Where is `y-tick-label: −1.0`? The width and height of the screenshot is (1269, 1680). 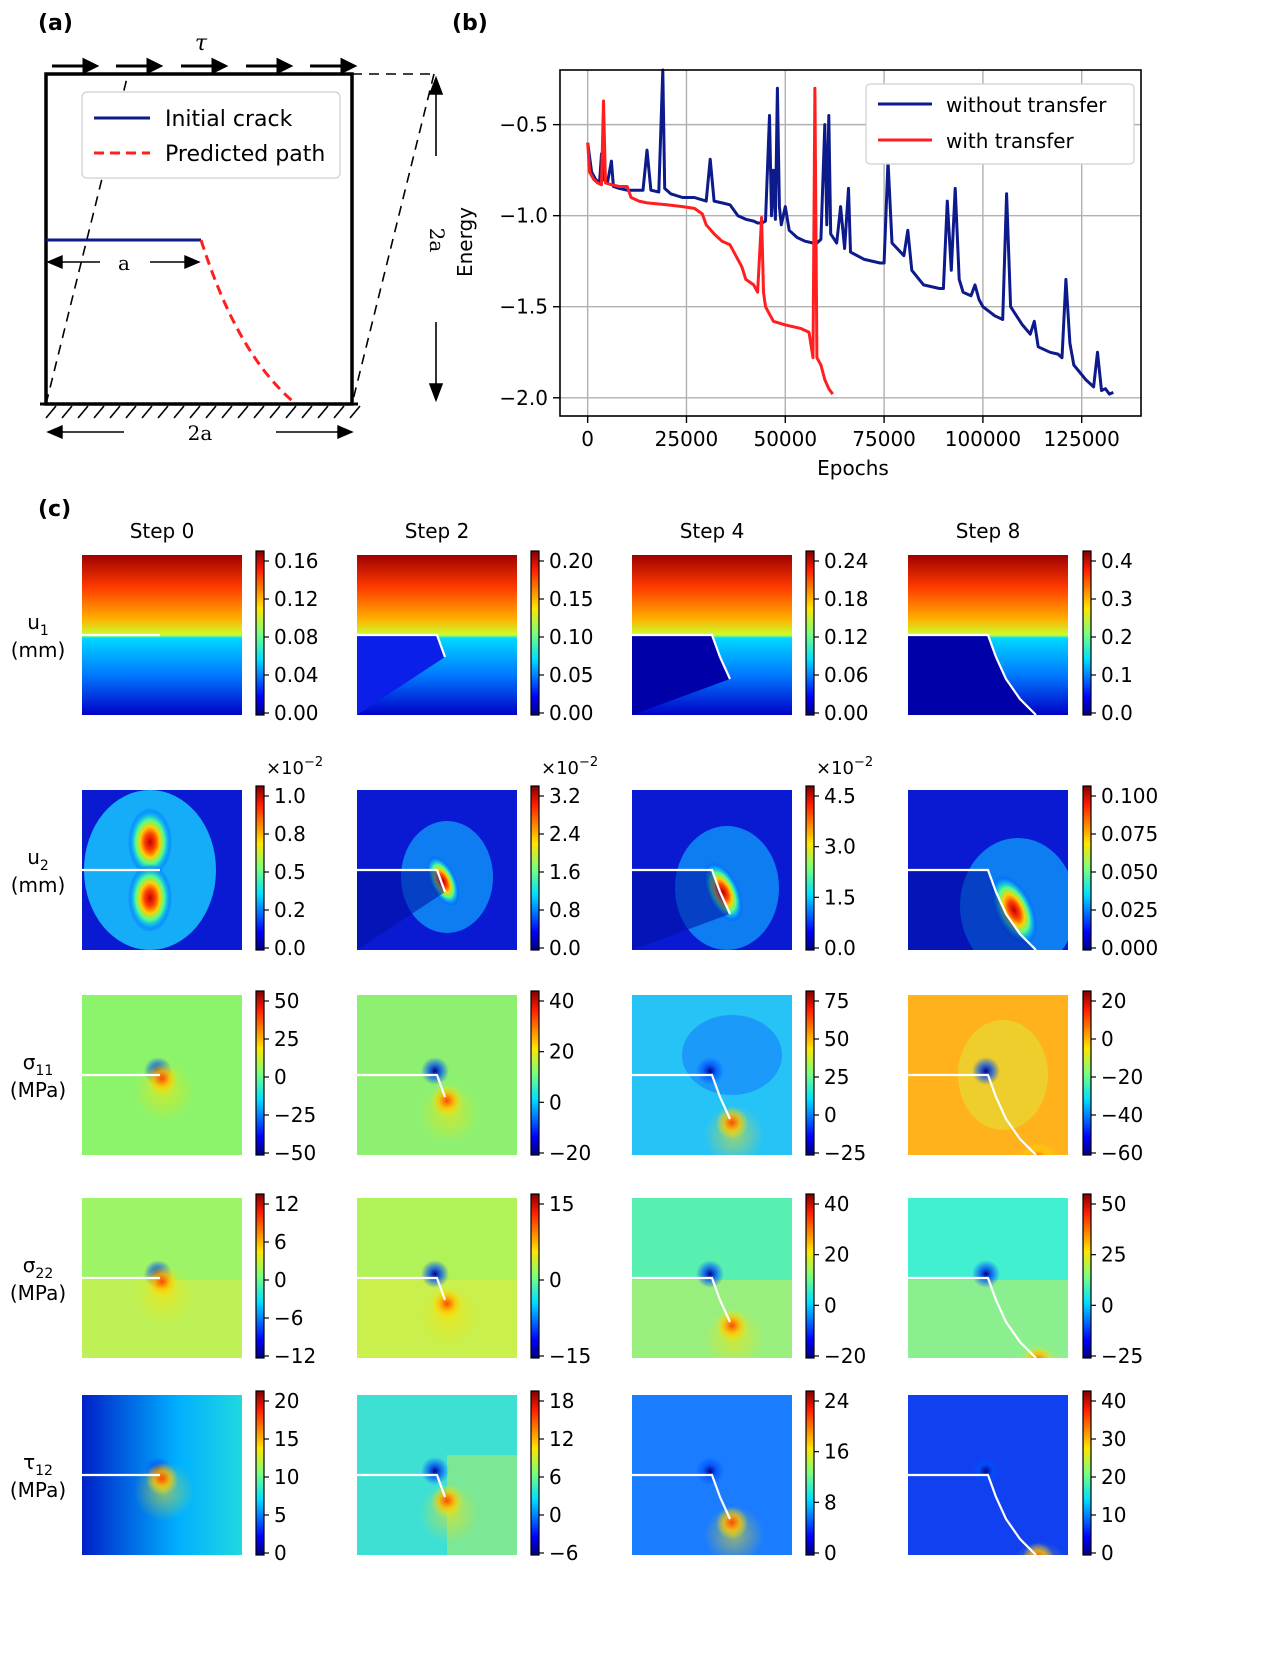 y-tick-label: −1.0 is located at coordinates (523, 216).